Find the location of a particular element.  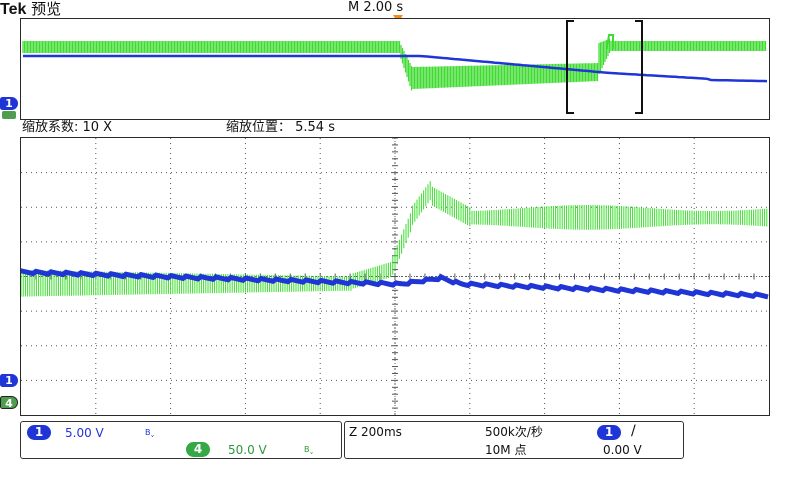

overview-ch4-band is located at coordinates (394, 64).